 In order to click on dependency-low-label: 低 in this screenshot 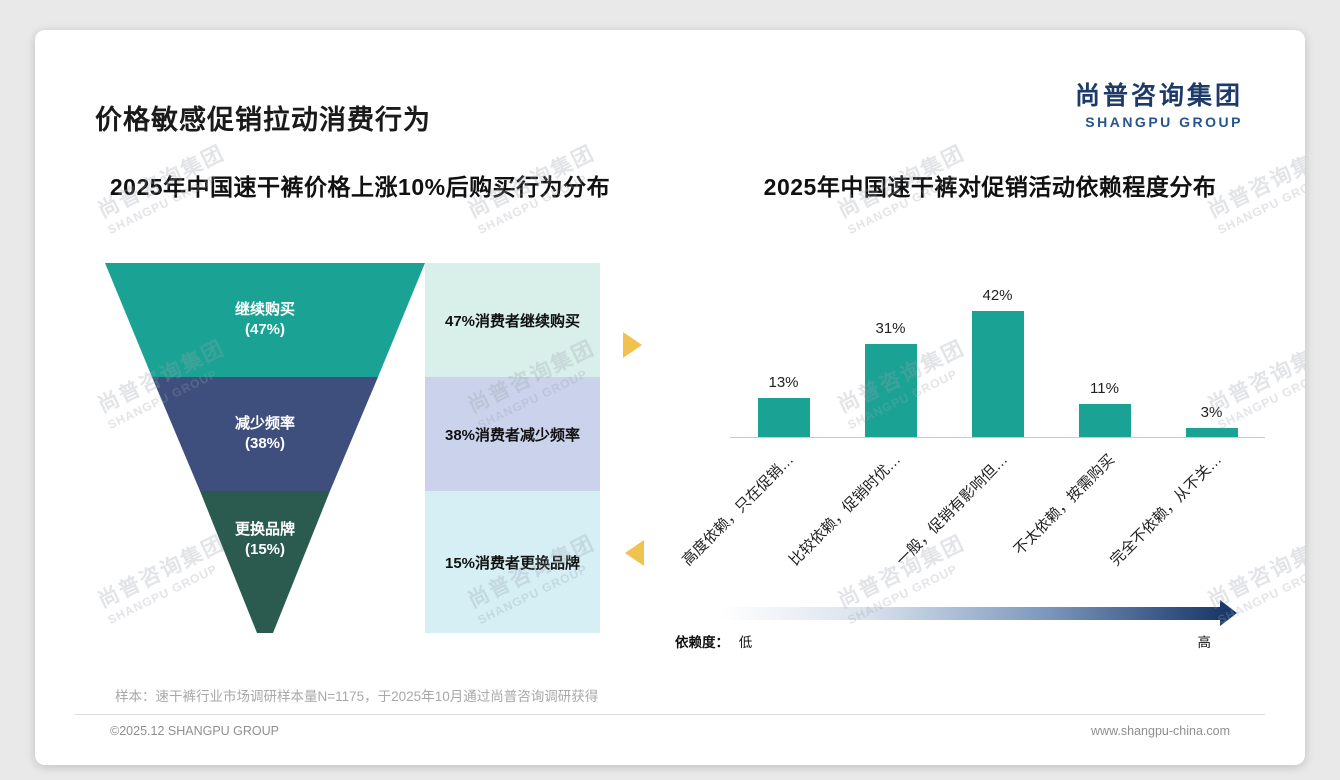, I will do `click(745, 642)`.